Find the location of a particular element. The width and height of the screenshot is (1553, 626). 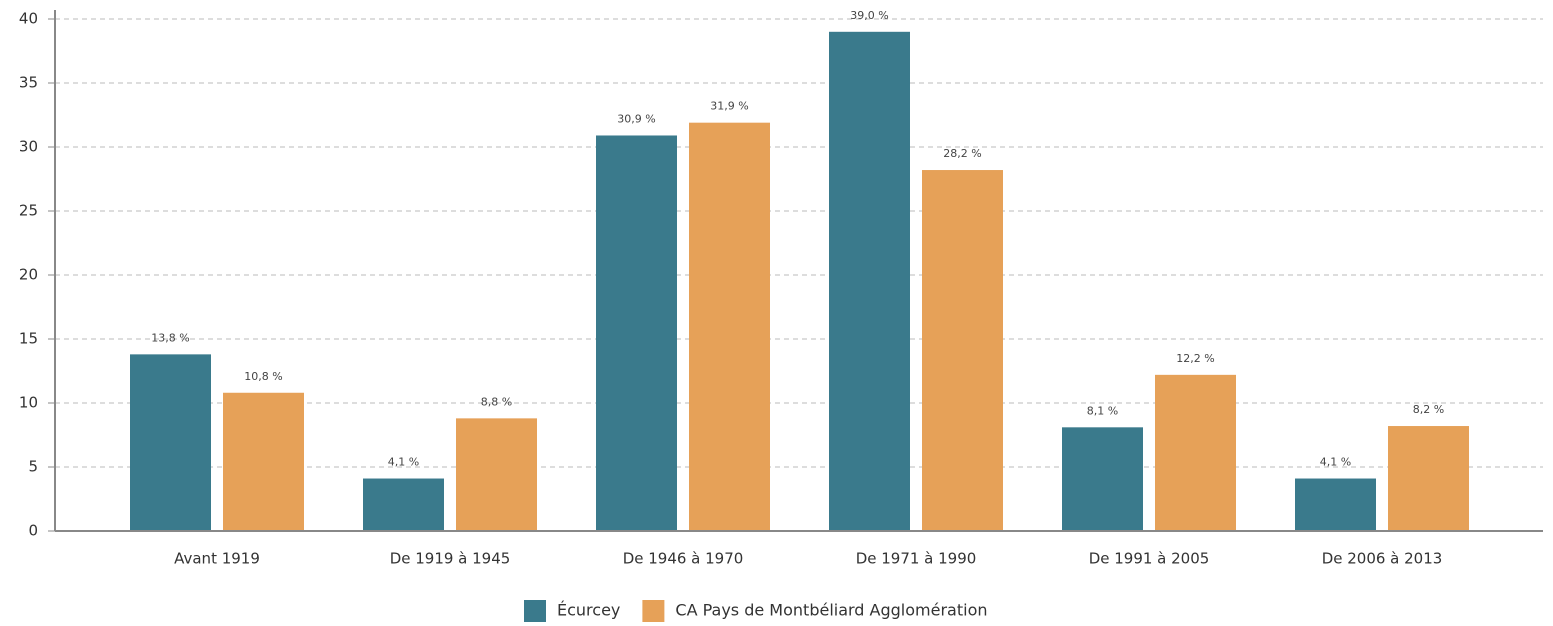

y-tick-label: 20 is located at coordinates (28, 275).